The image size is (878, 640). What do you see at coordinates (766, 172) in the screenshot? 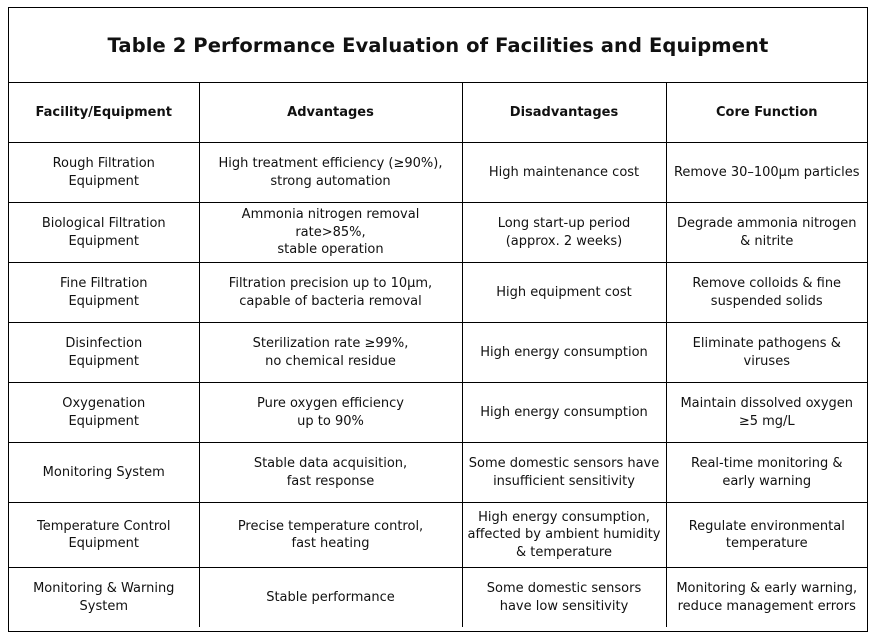
I see `cell-core-function: Remove 30–100μm particles` at bounding box center [766, 172].